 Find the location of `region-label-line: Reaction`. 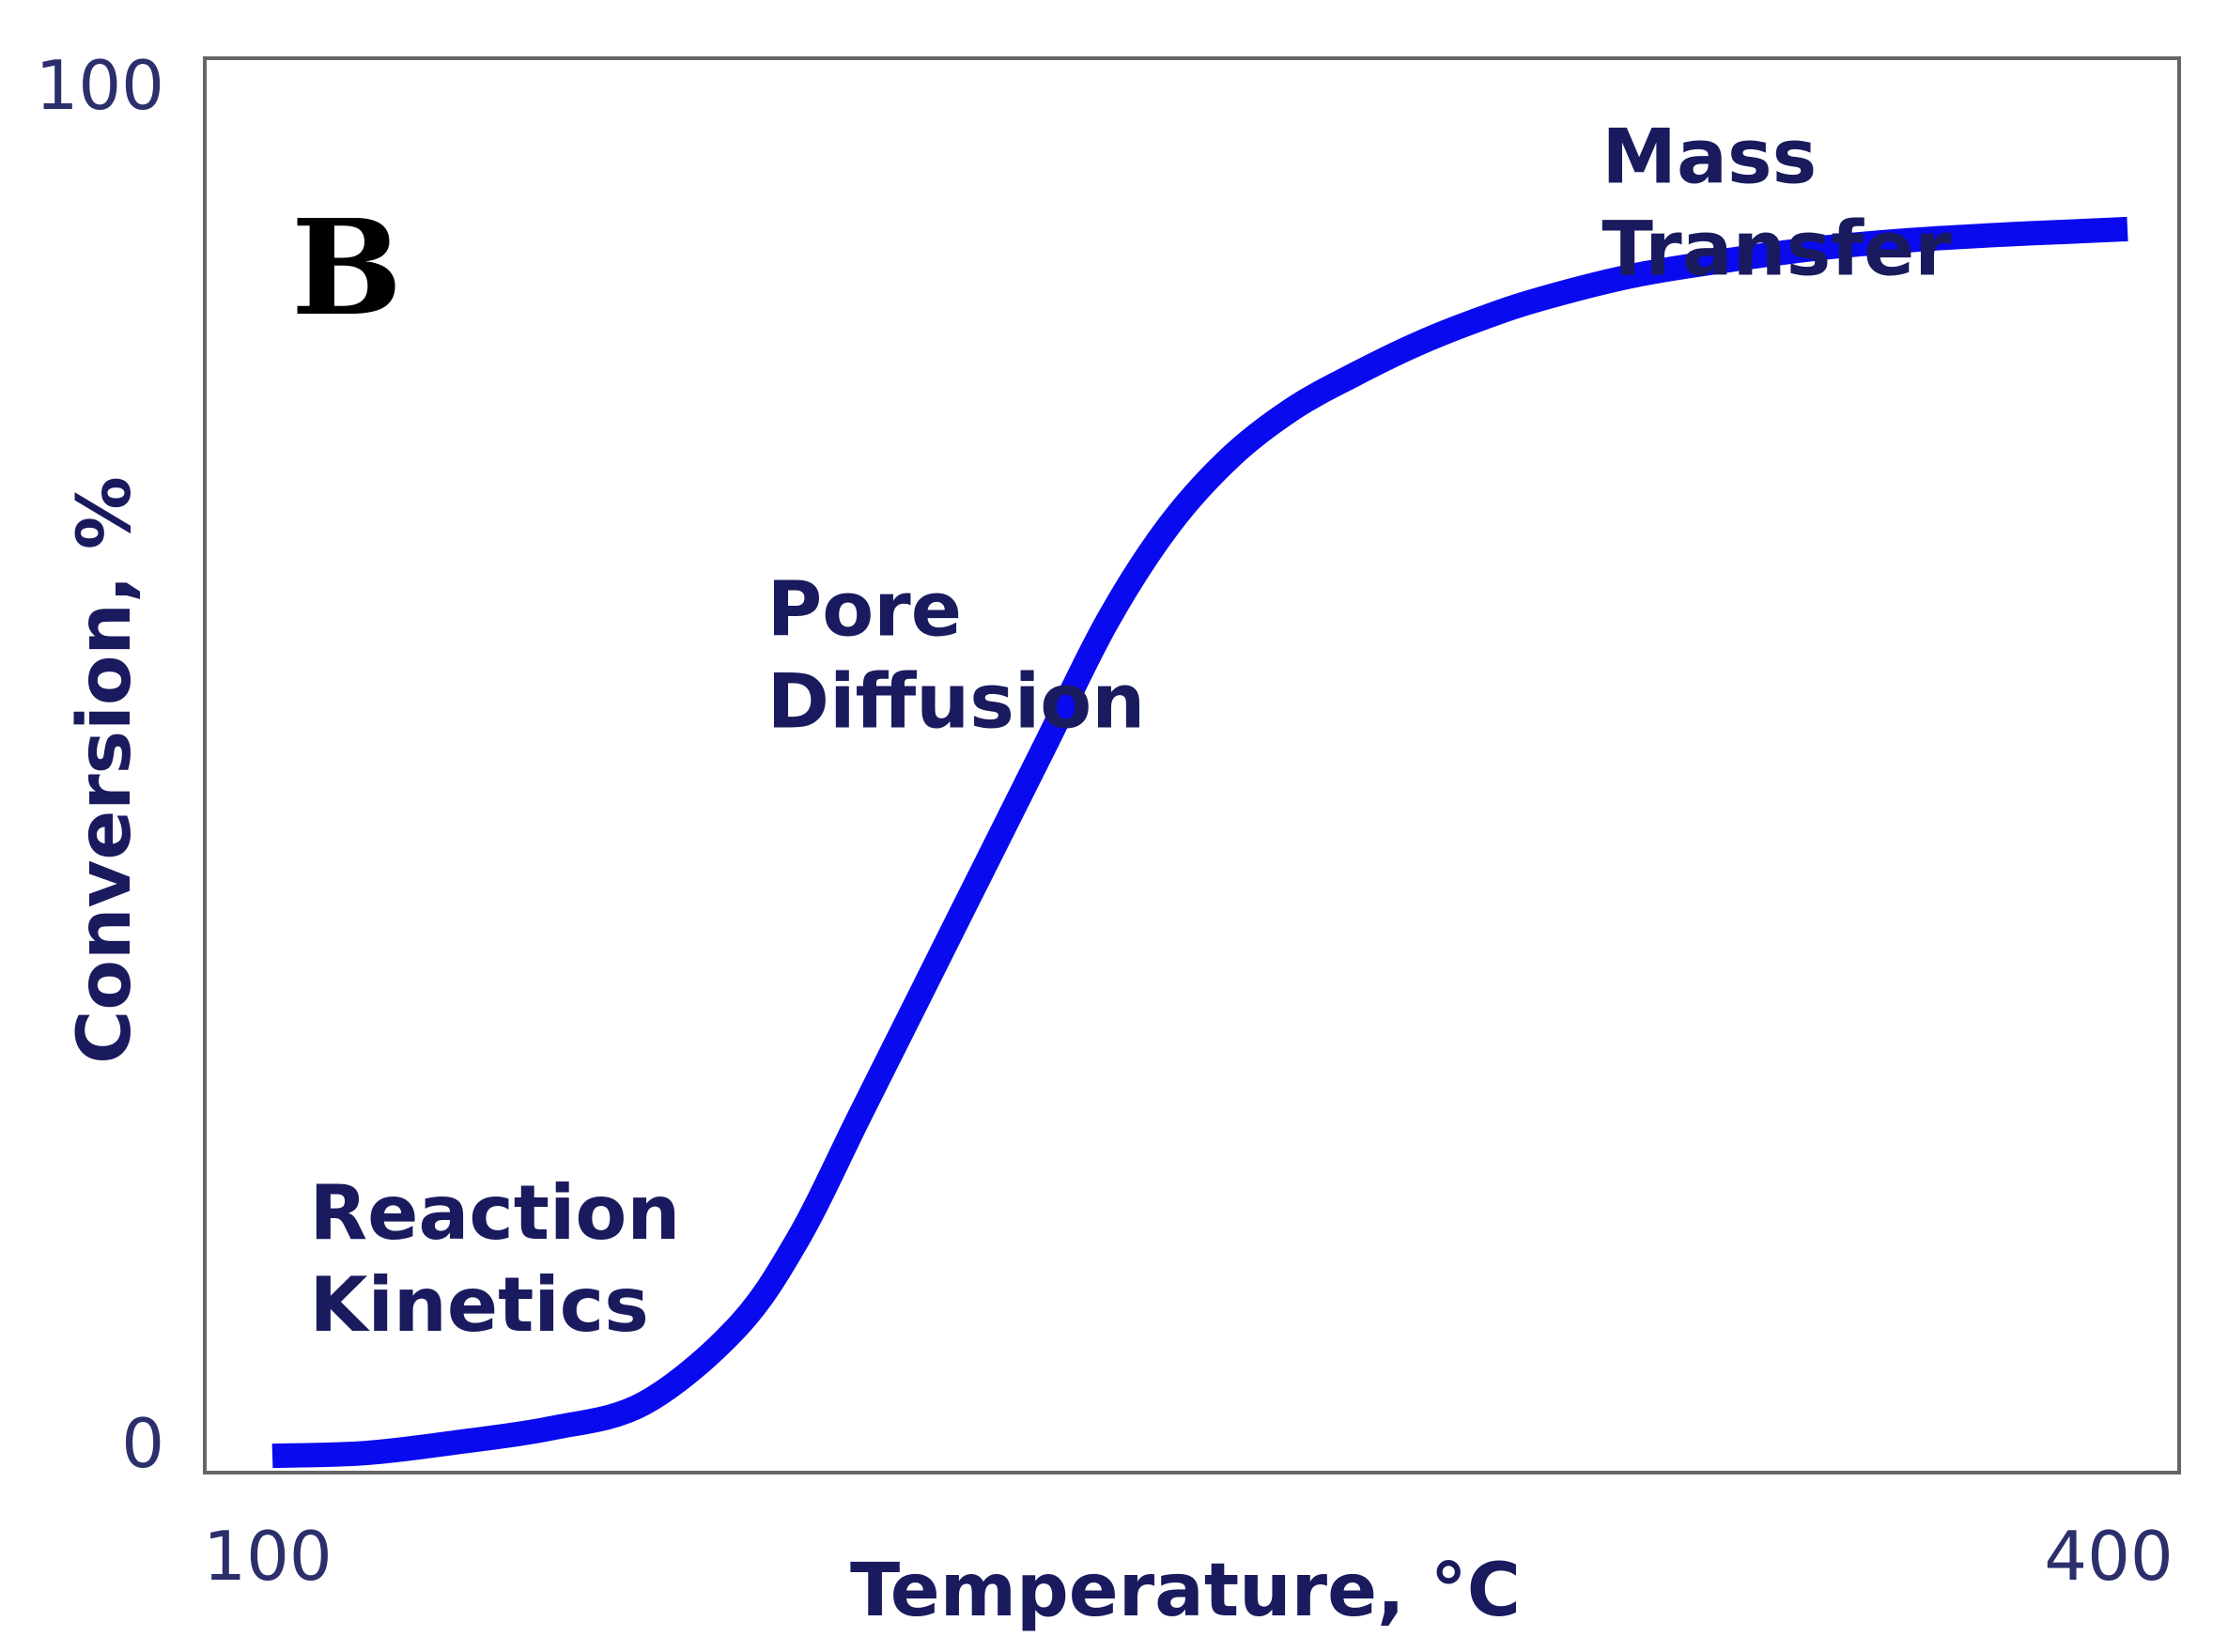

region-label-line: Reaction is located at coordinates (496, 1213).